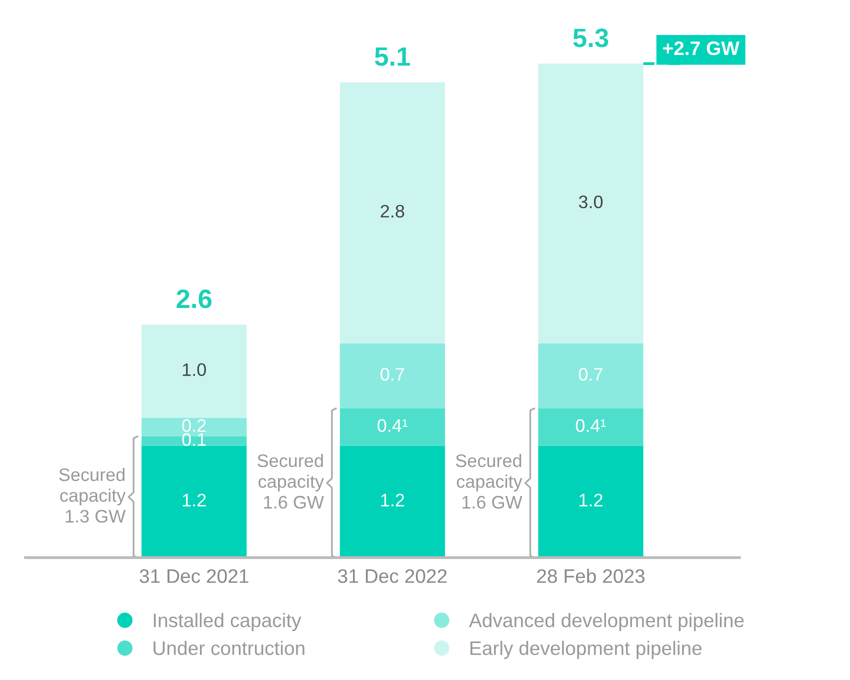 Image resolution: width=850 pixels, height=680 pixels. Describe the element at coordinates (228, 622) in the screenshot. I see `legend-label: Installed capacity` at that location.